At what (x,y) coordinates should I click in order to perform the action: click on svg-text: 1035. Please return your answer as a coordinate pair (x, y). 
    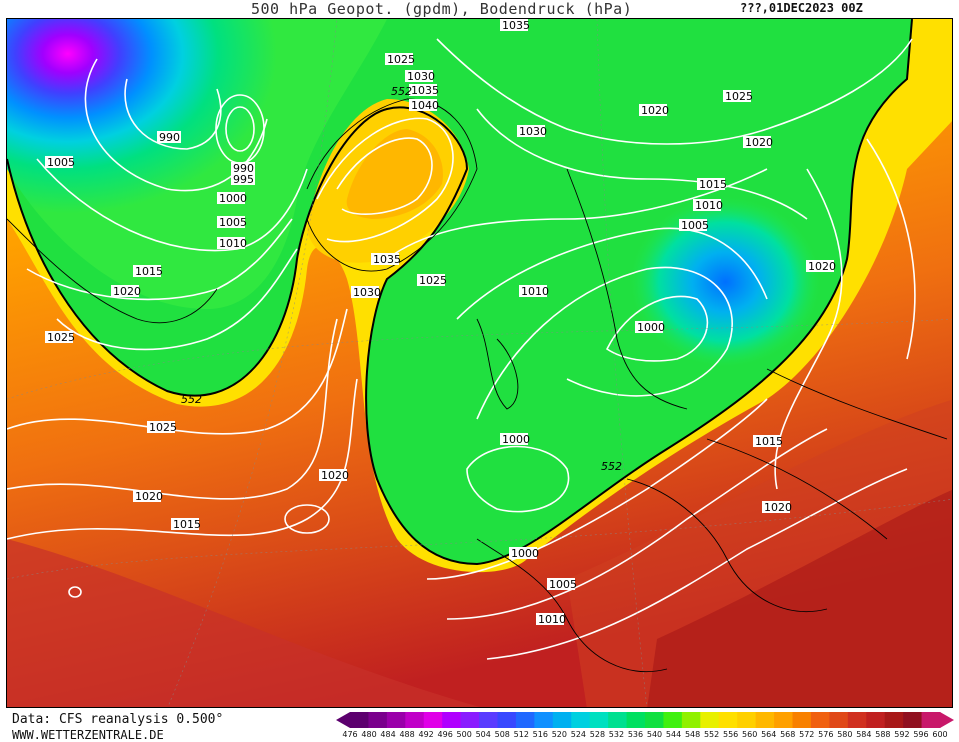
    Looking at the image, I should click on (425, 90).